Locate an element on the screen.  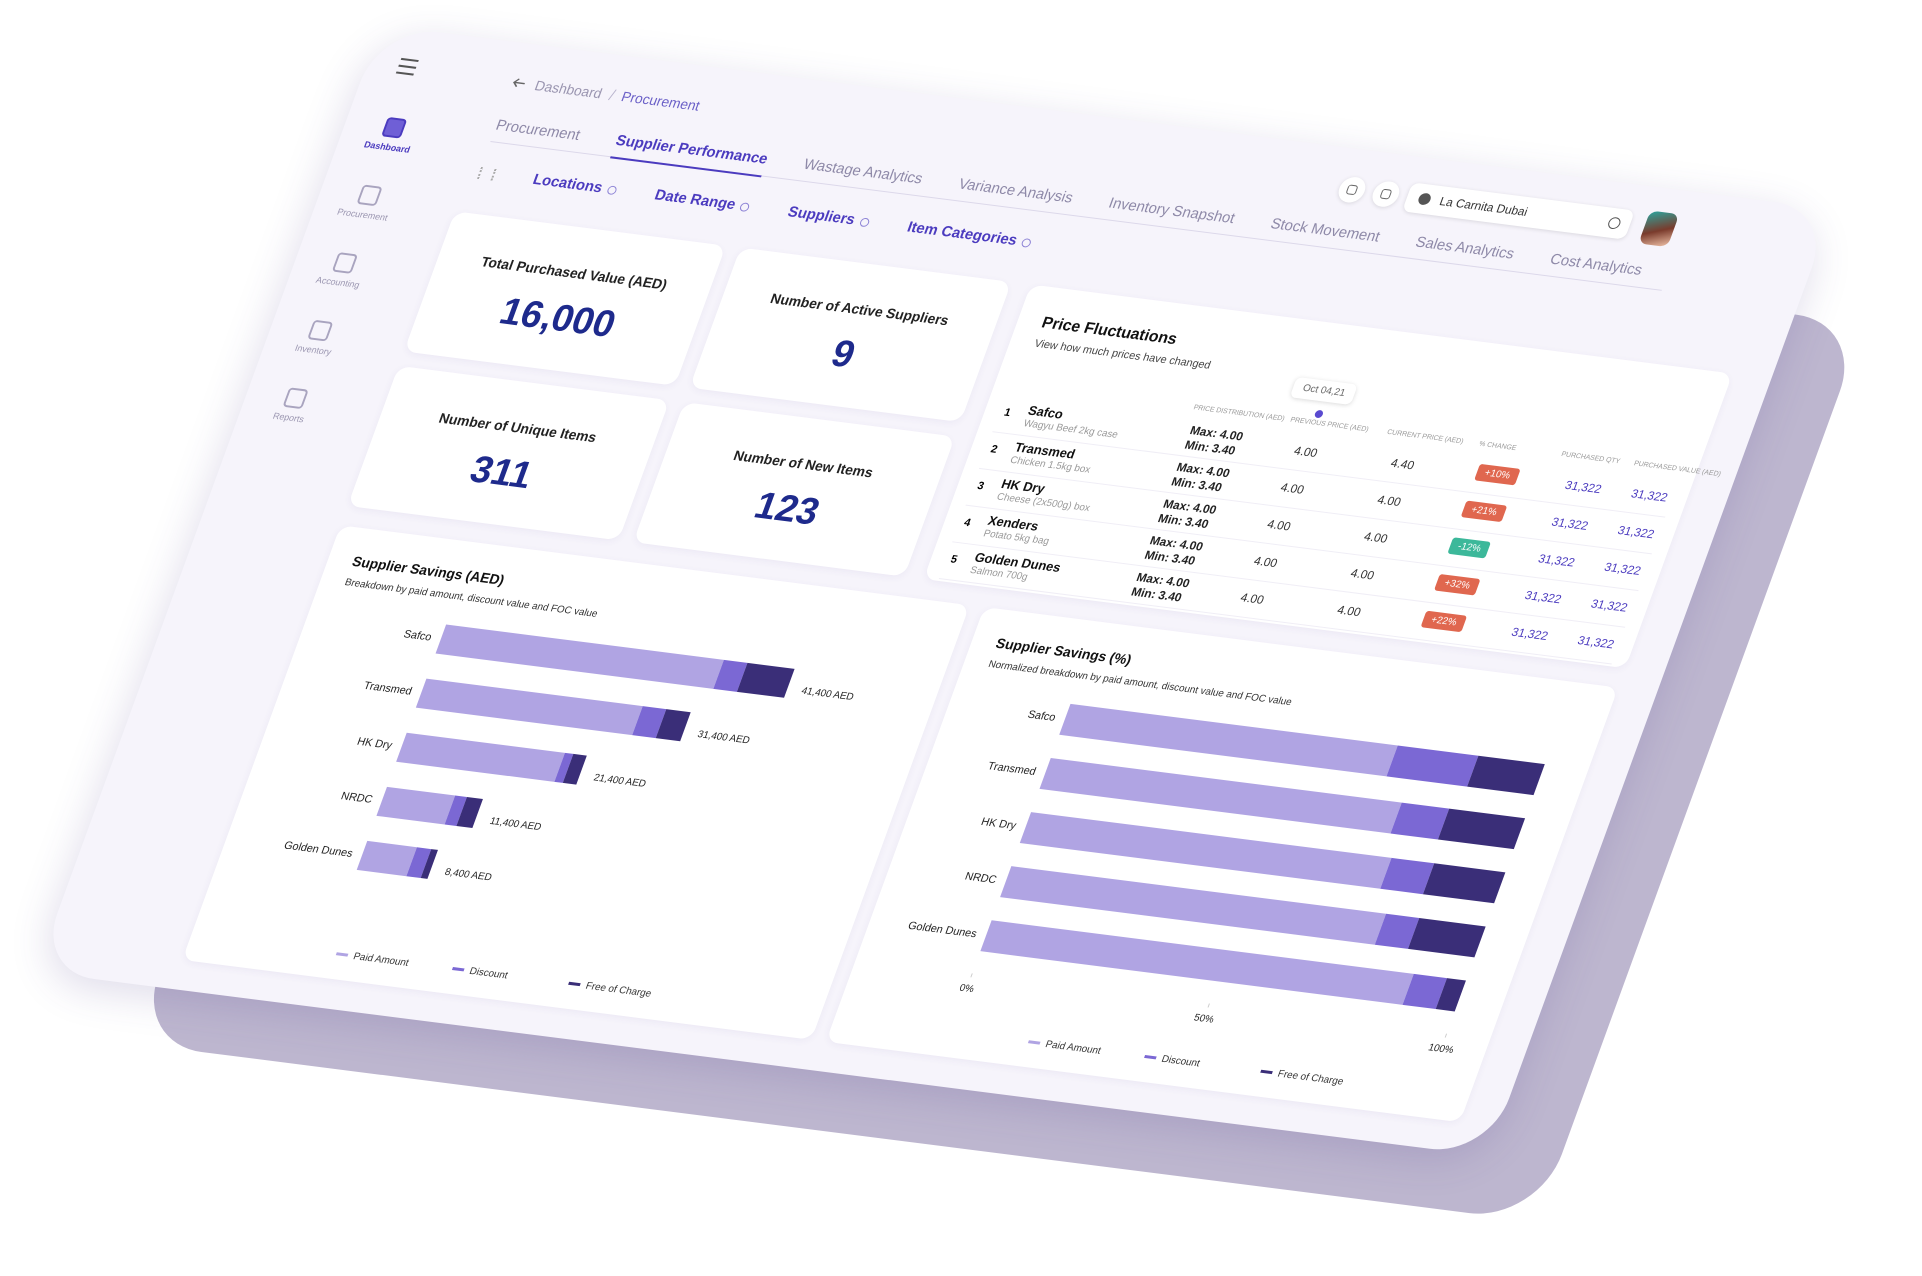
notifications is located at coordinates (1352, 189).